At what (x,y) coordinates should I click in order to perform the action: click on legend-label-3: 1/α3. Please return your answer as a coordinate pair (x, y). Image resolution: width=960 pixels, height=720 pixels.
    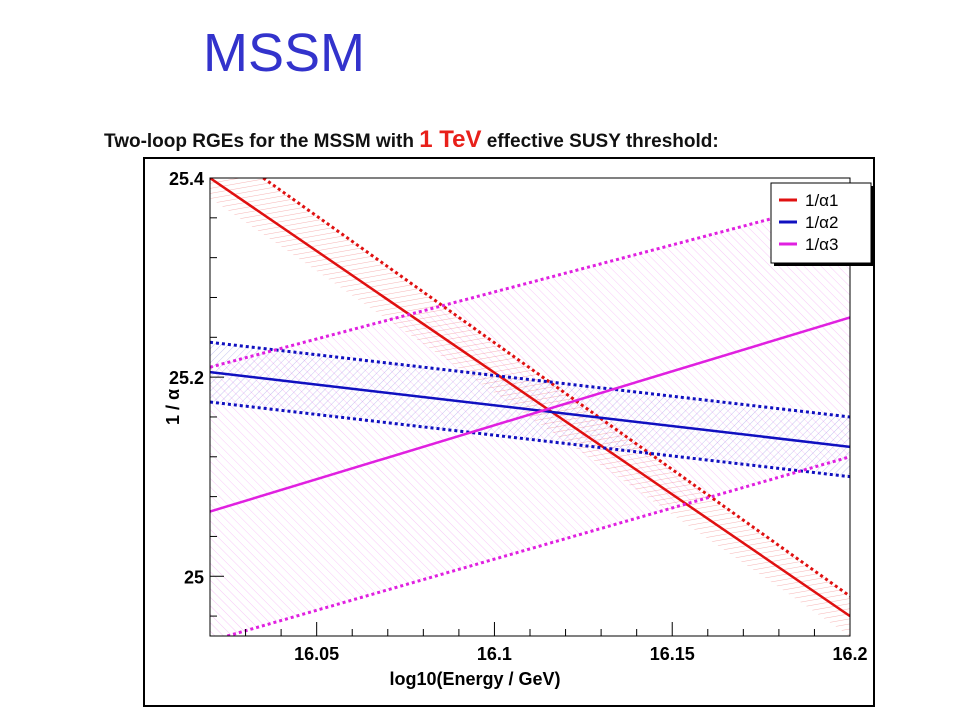
    Looking at the image, I should click on (821, 244).